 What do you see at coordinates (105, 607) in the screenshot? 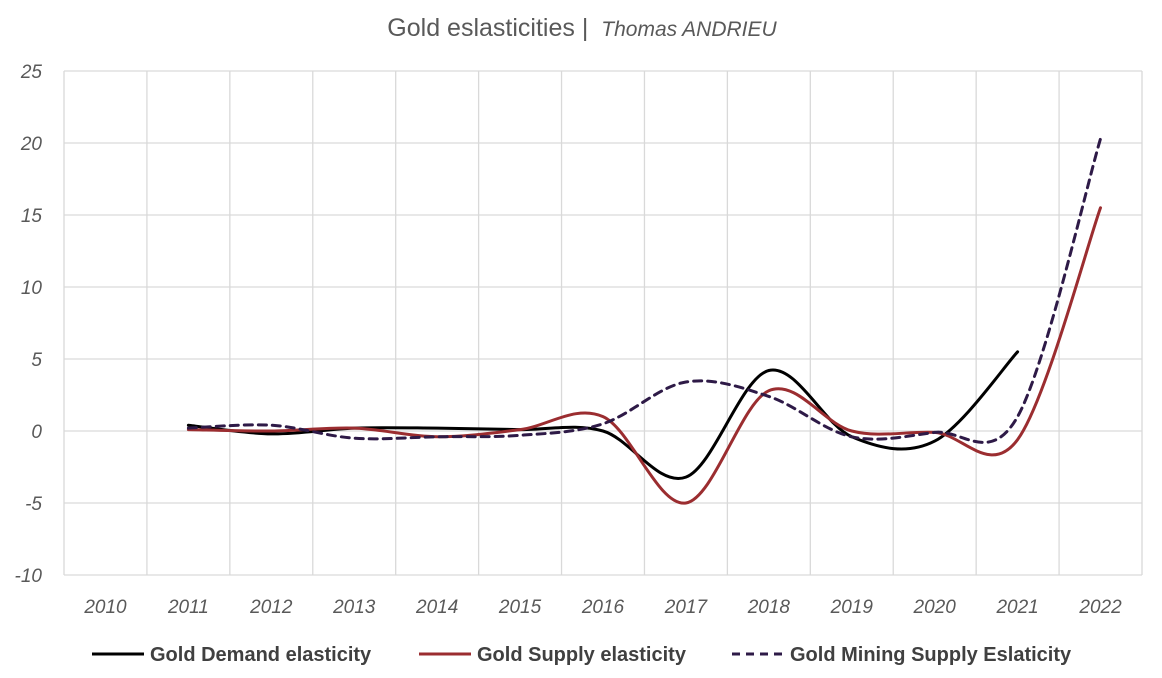
I see `x-tick-label: 2010` at bounding box center [105, 607].